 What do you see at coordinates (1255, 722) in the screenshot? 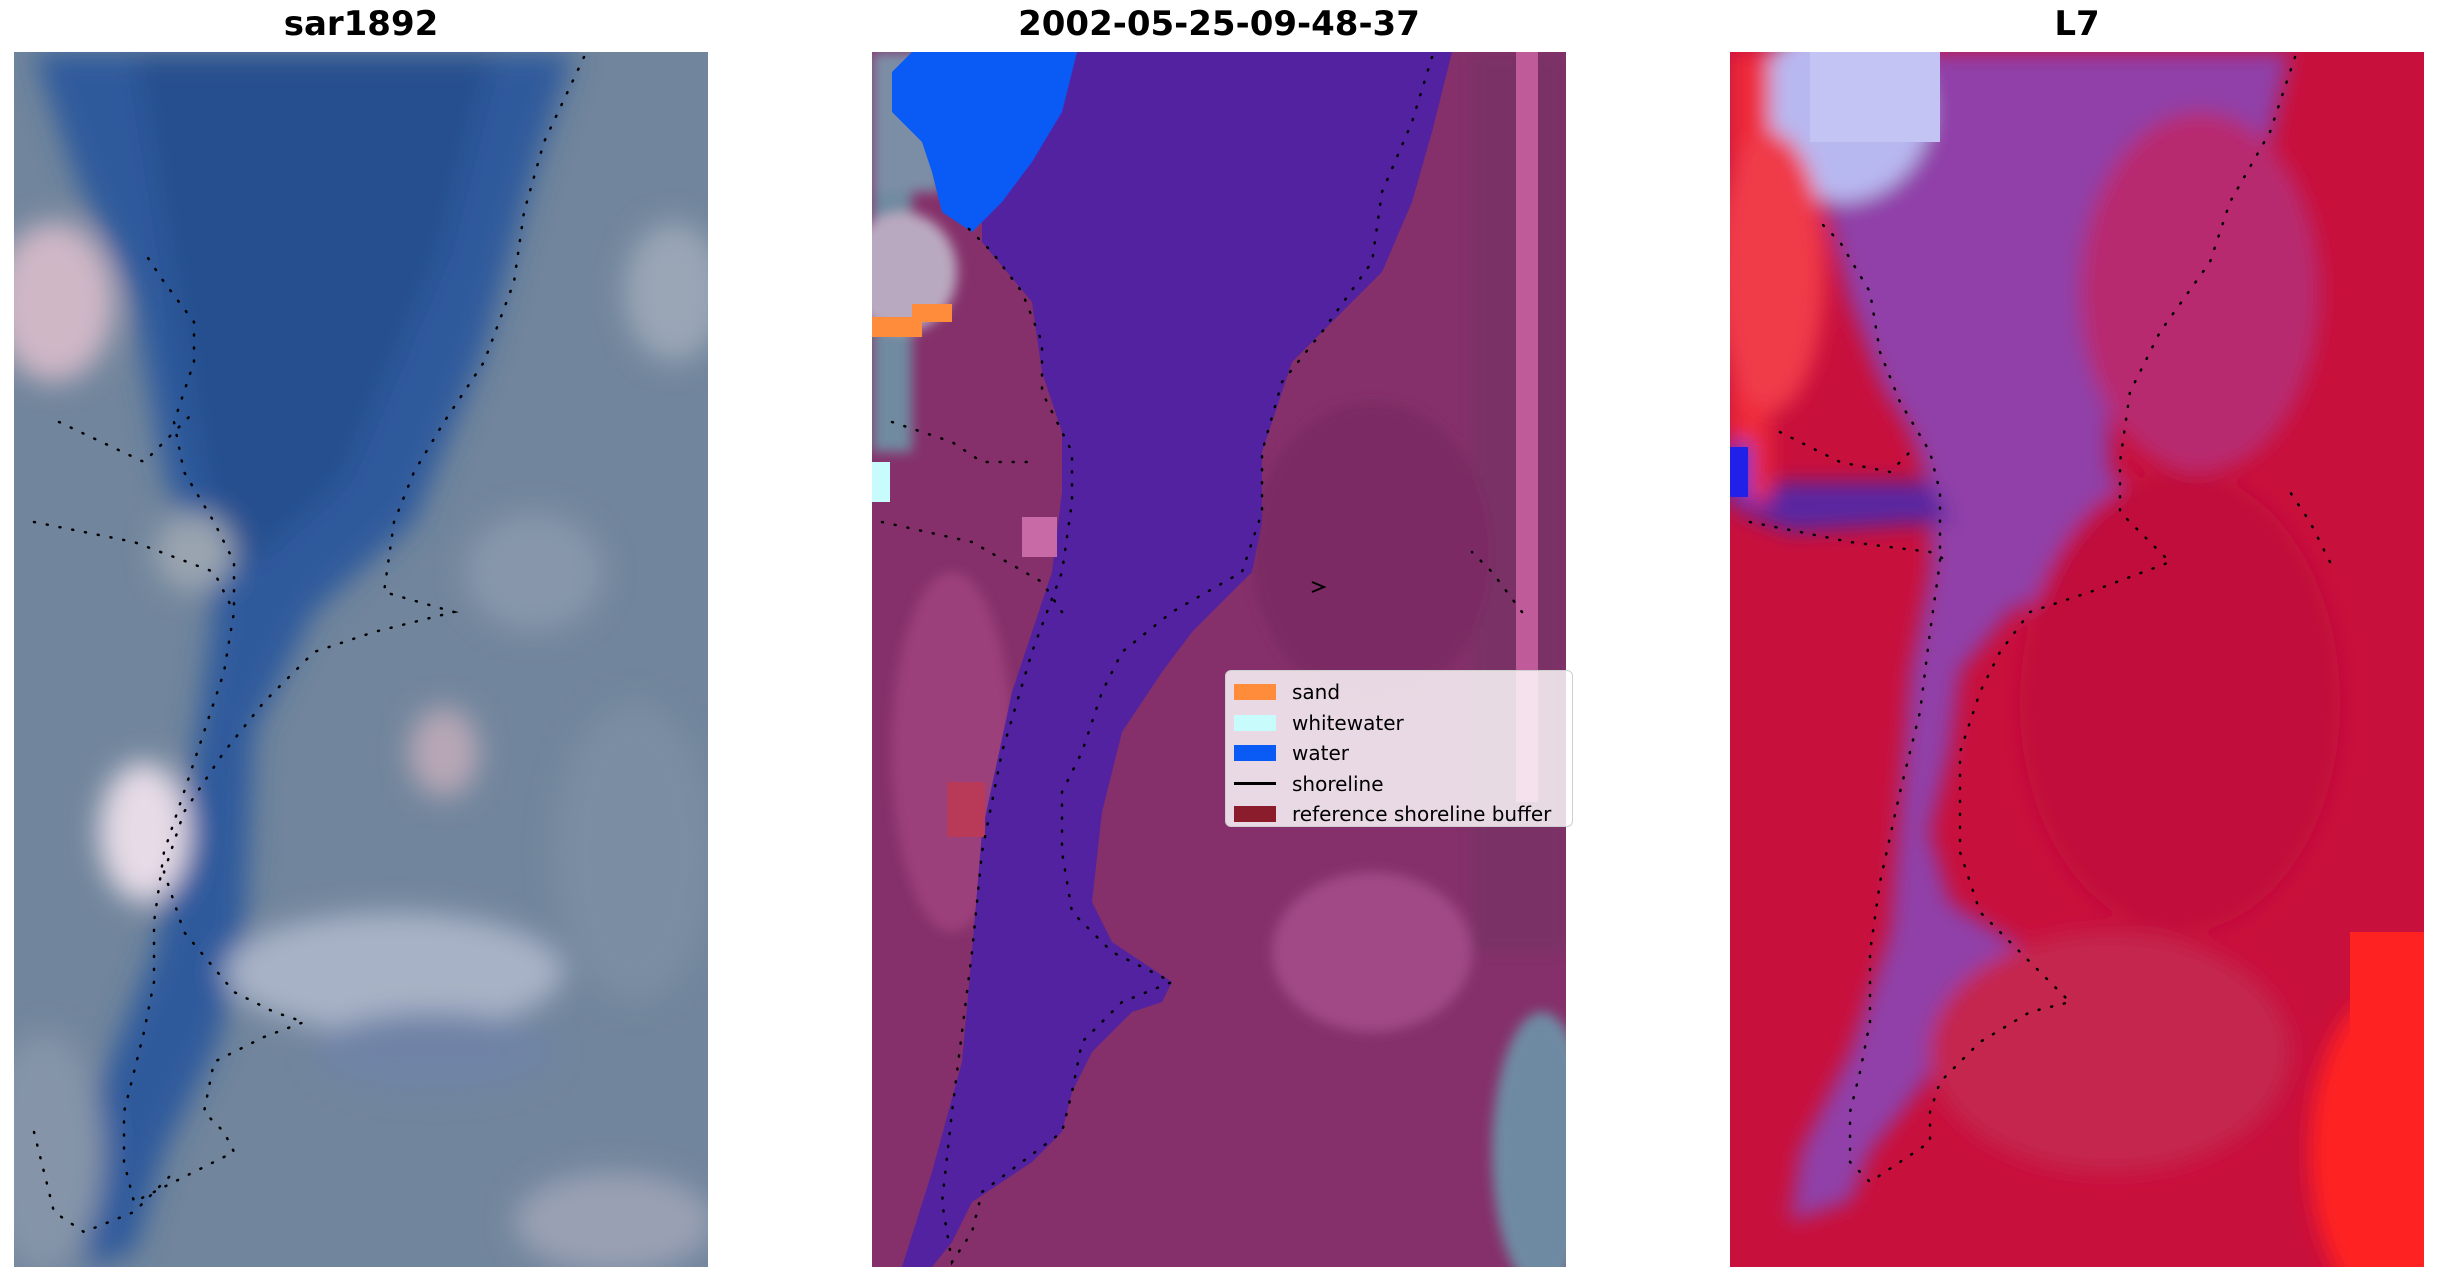
I see `whitewater-swatch` at bounding box center [1255, 722].